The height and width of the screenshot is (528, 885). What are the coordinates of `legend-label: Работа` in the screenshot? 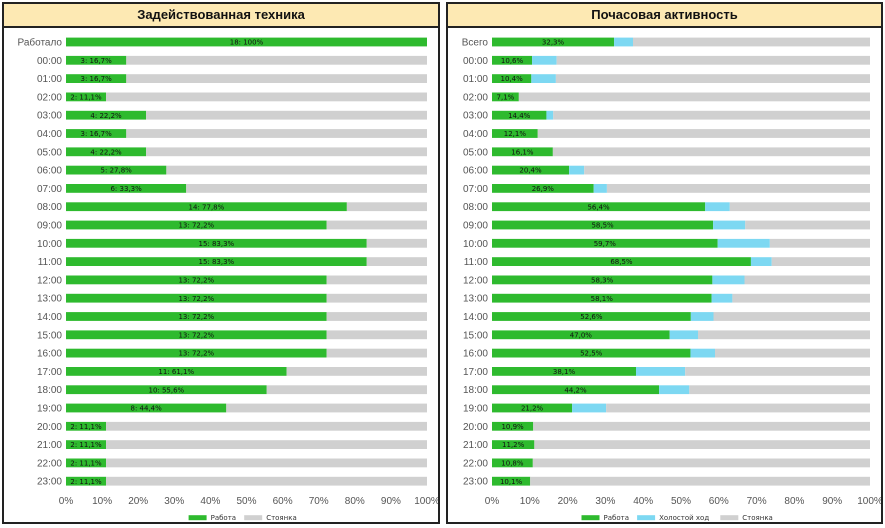 It's located at (616, 518).